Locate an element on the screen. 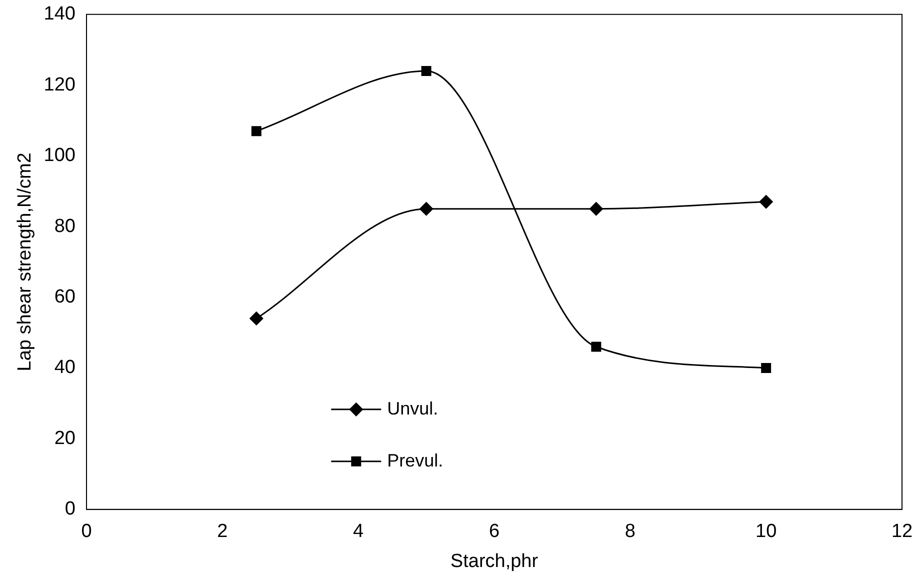  x-tick-label: 4 is located at coordinates (358, 531).